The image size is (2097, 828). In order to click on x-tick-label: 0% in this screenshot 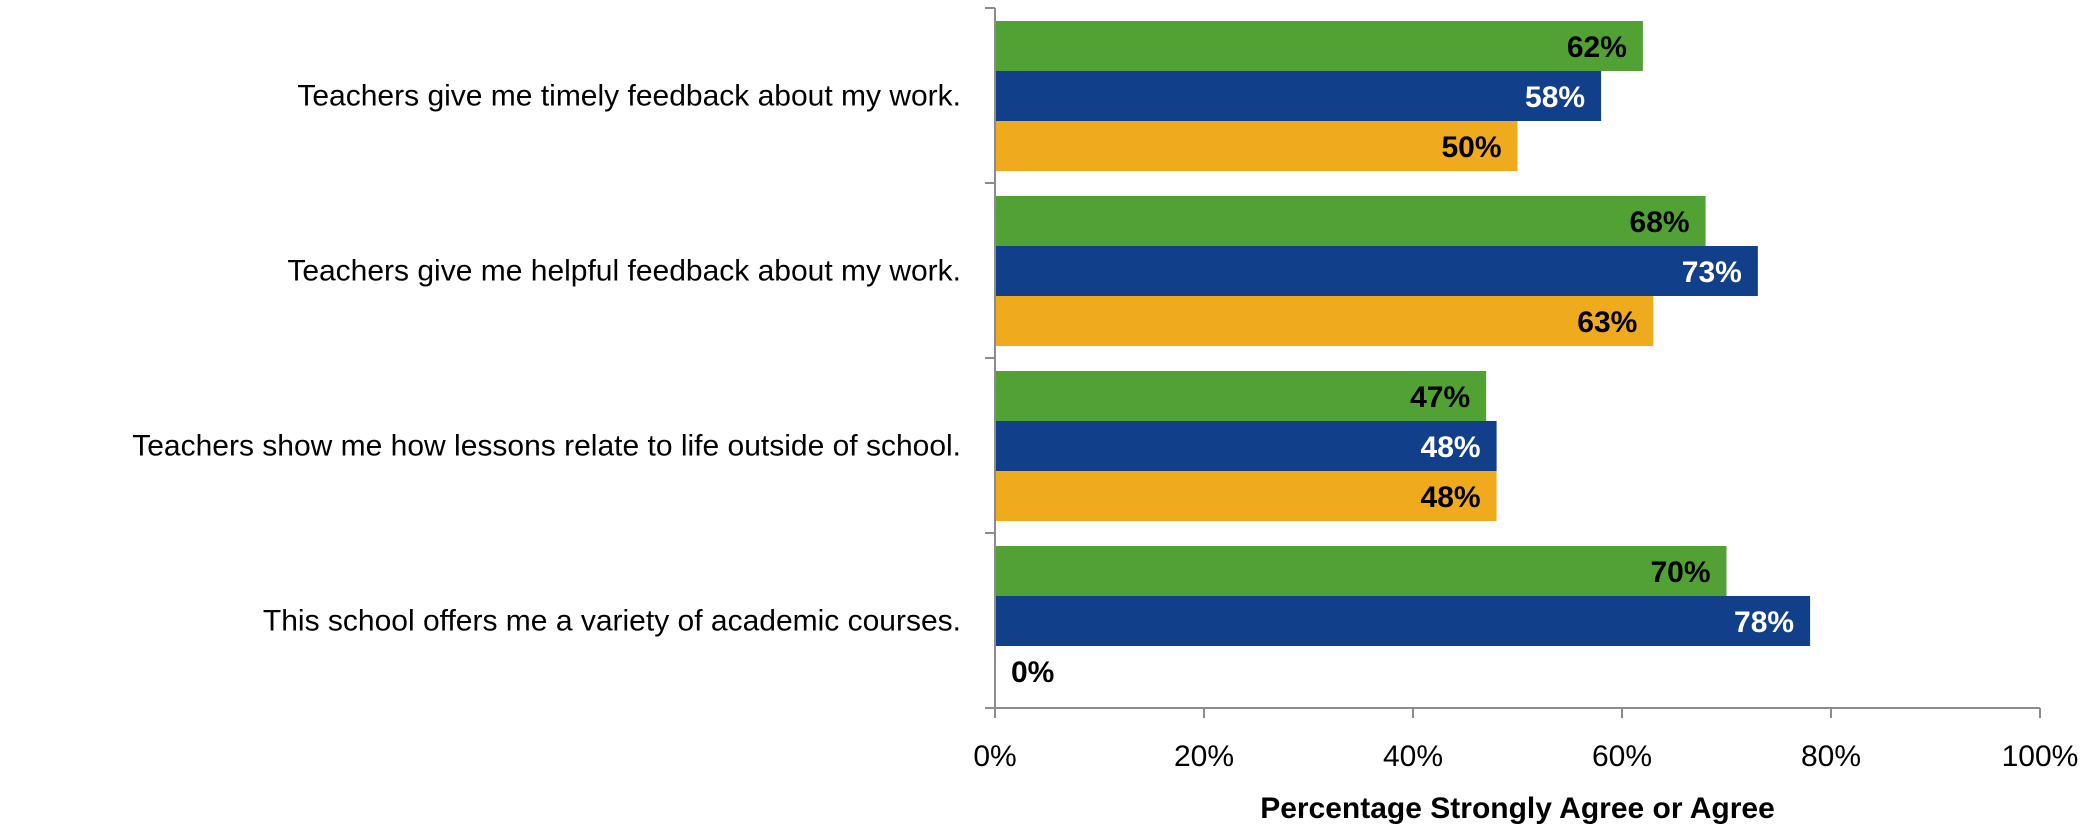, I will do `click(994, 756)`.